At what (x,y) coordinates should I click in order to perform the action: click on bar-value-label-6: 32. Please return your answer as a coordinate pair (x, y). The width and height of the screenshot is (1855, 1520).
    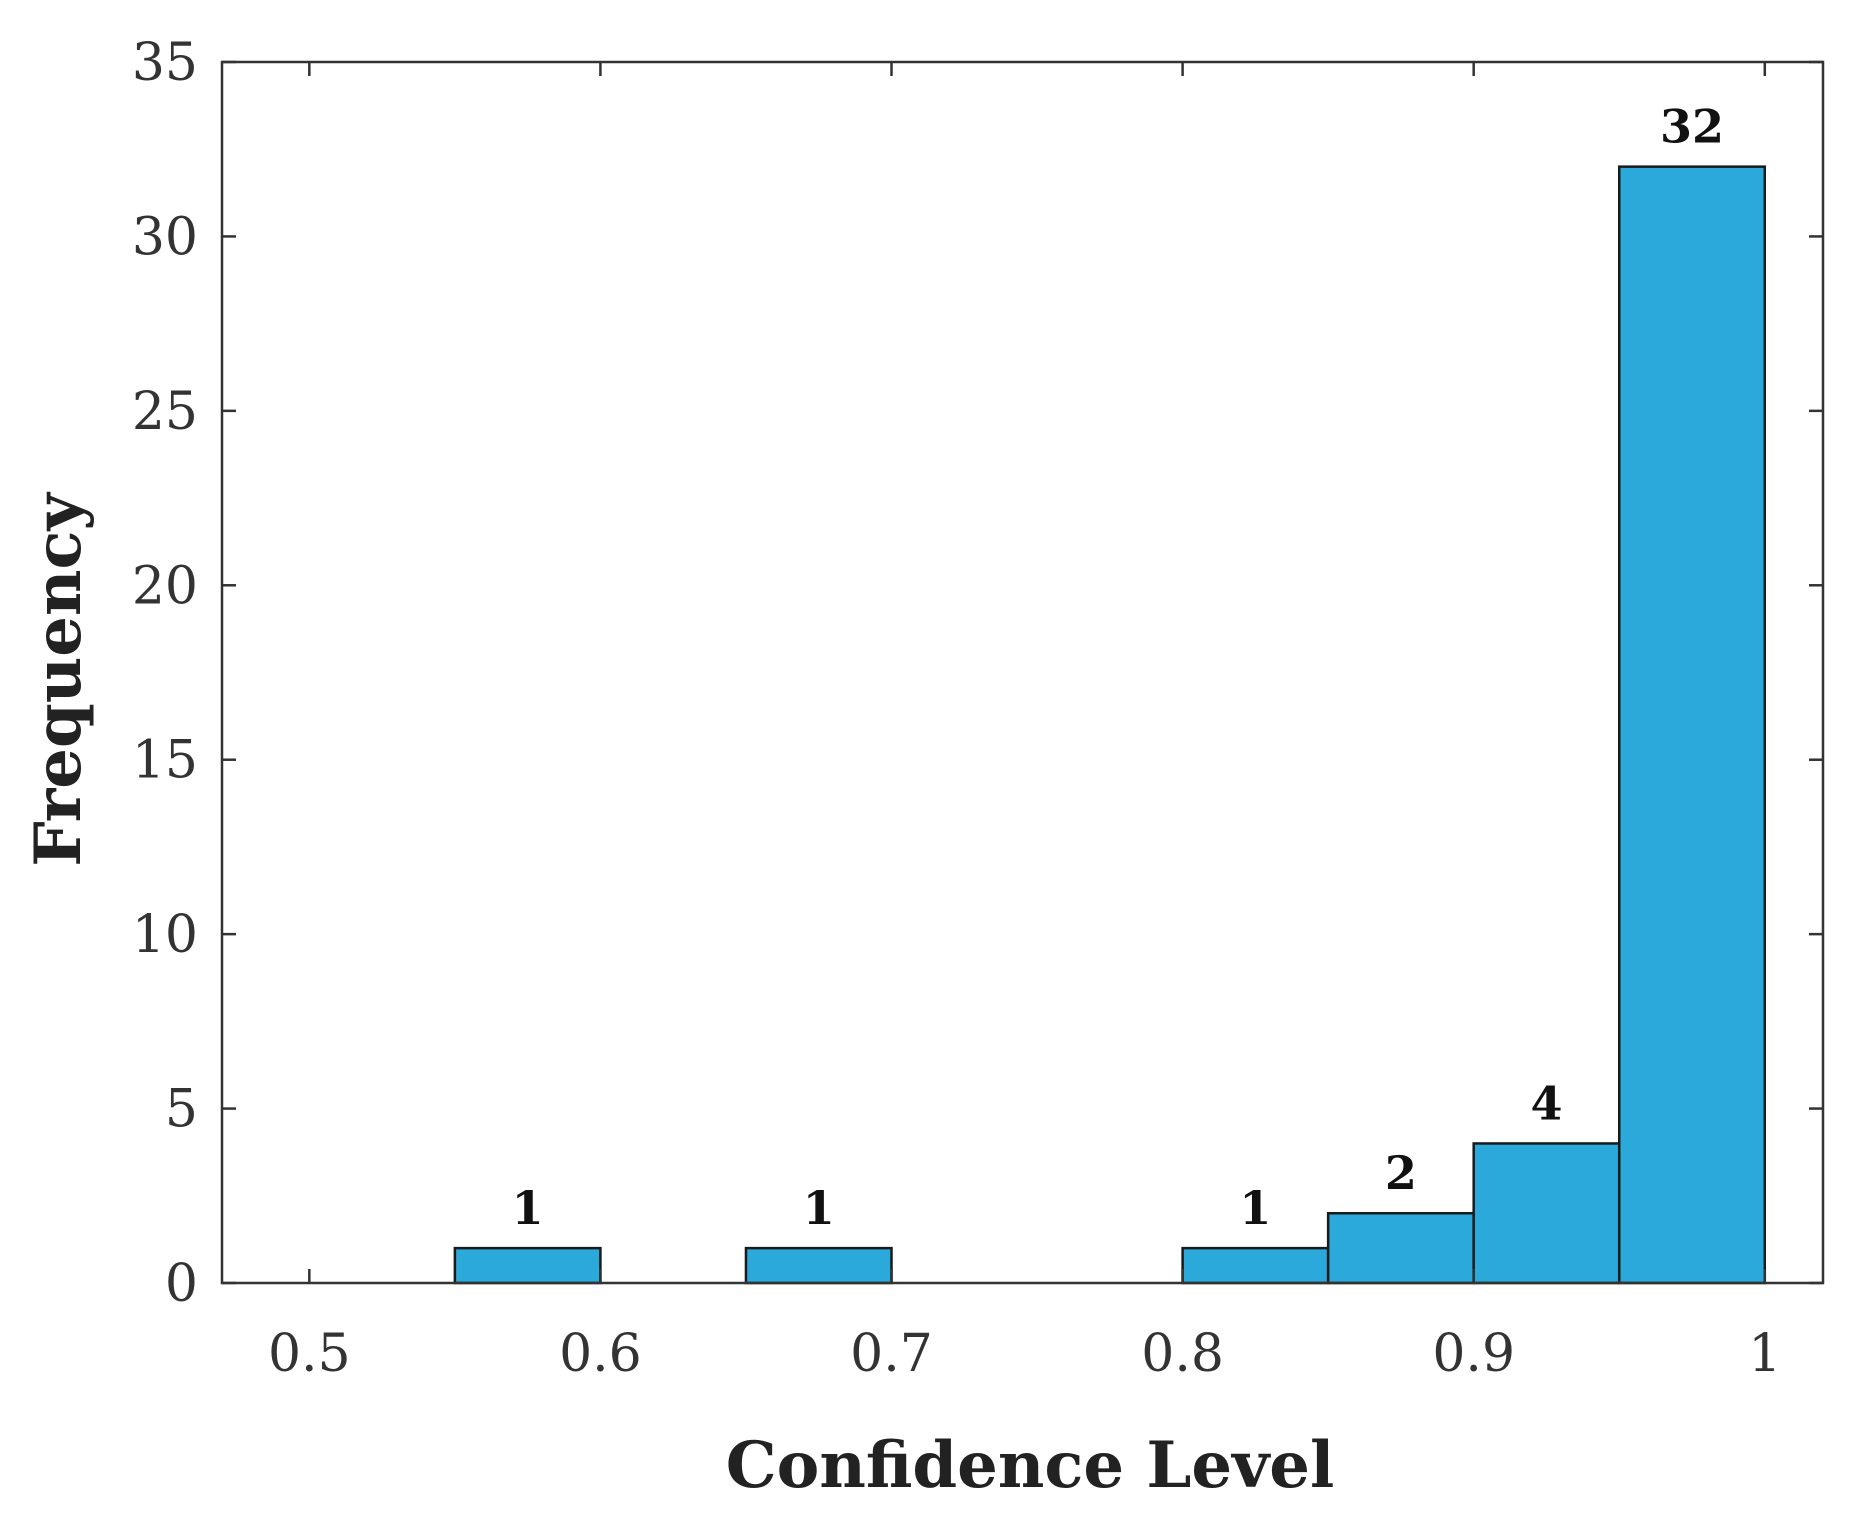
    Looking at the image, I should click on (1692, 127).